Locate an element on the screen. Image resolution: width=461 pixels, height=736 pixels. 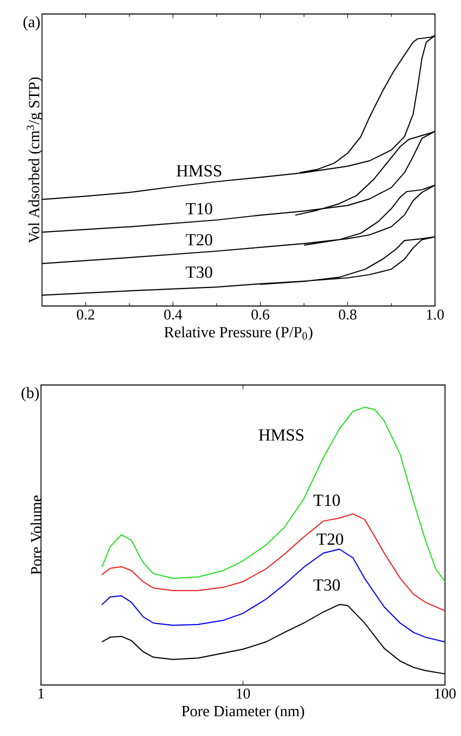
x-tick-label: 100 is located at coordinates (445, 693).